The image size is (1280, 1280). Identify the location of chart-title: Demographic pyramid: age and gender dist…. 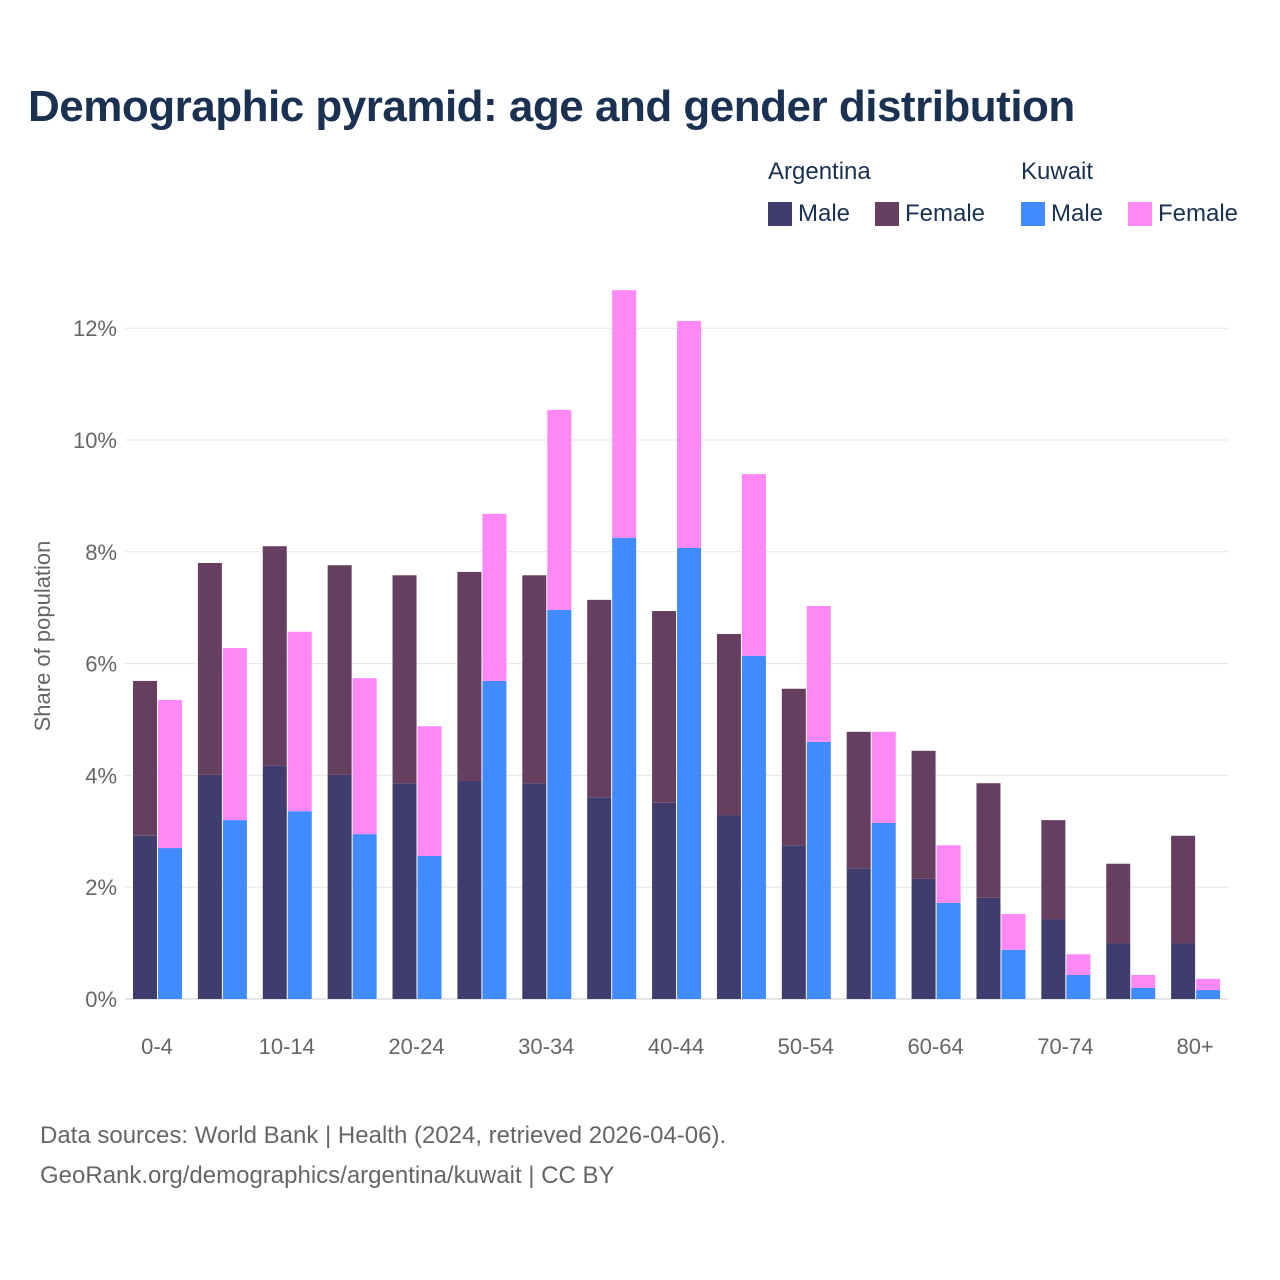
(551, 106).